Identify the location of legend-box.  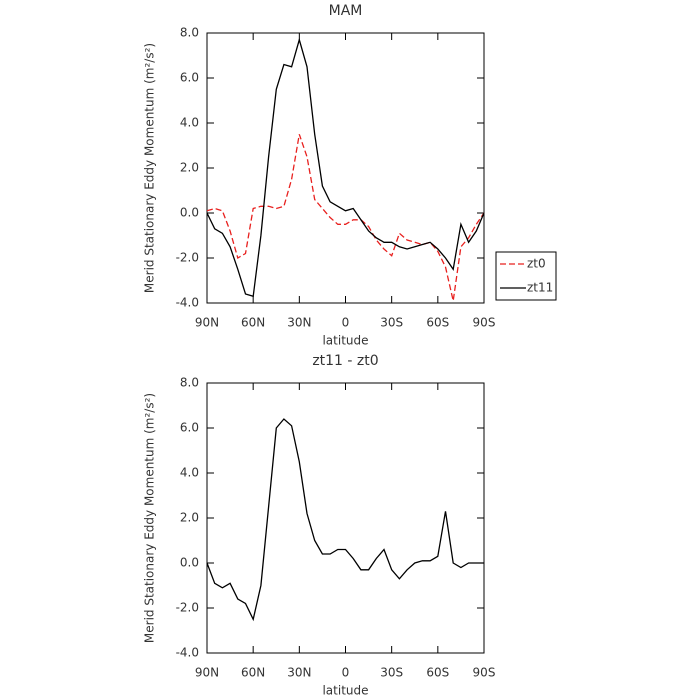
(526, 276).